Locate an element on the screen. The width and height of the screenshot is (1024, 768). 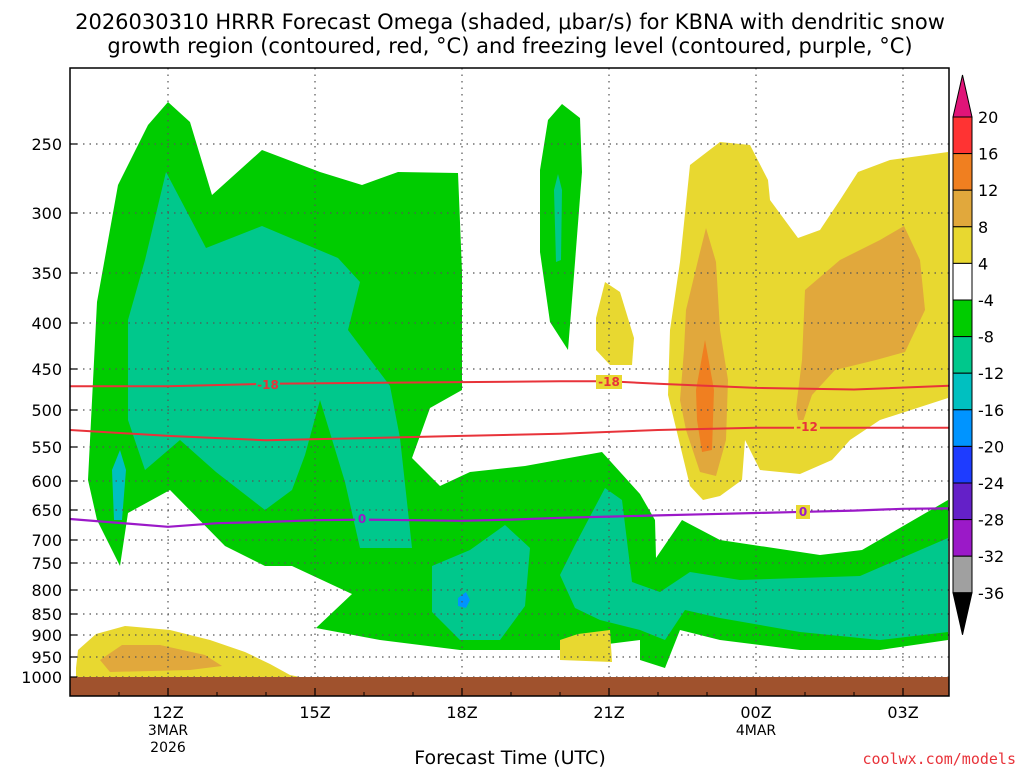
y-tick-label: 1000 is located at coordinates (41, 677).